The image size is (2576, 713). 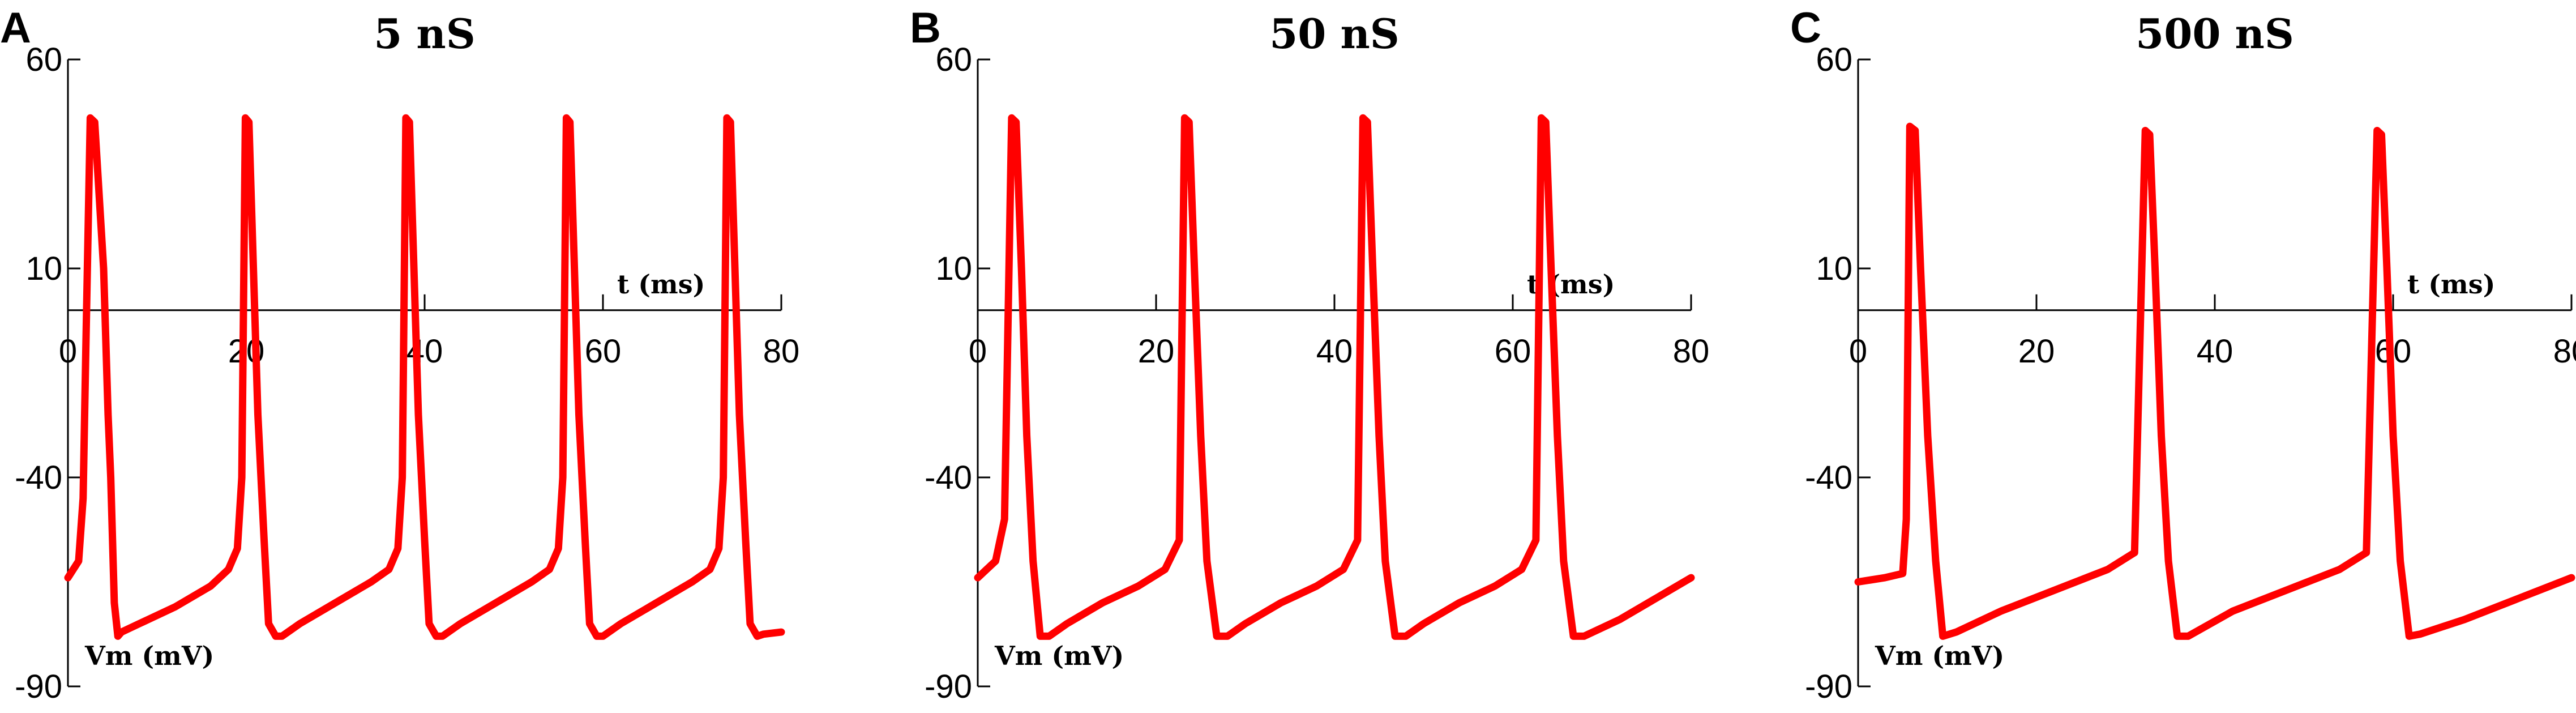 What do you see at coordinates (925, 28) in the screenshot?
I see `panel-letter: B` at bounding box center [925, 28].